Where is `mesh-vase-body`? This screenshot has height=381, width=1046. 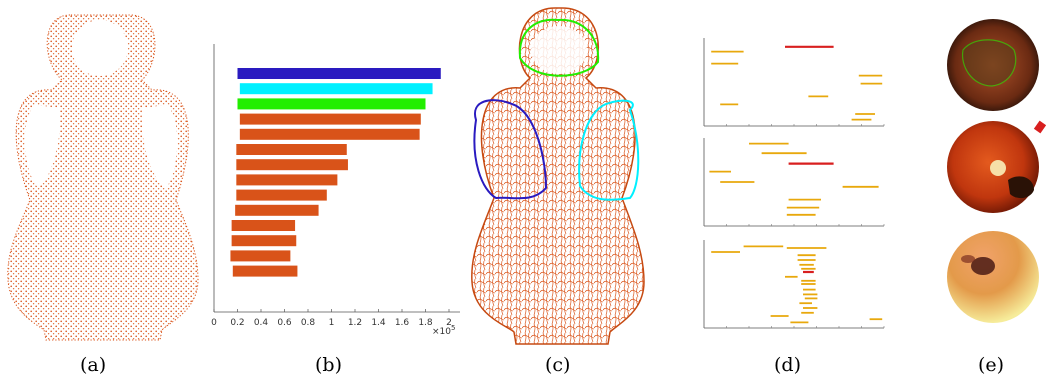 mesh-vase-body is located at coordinates (558, 176).